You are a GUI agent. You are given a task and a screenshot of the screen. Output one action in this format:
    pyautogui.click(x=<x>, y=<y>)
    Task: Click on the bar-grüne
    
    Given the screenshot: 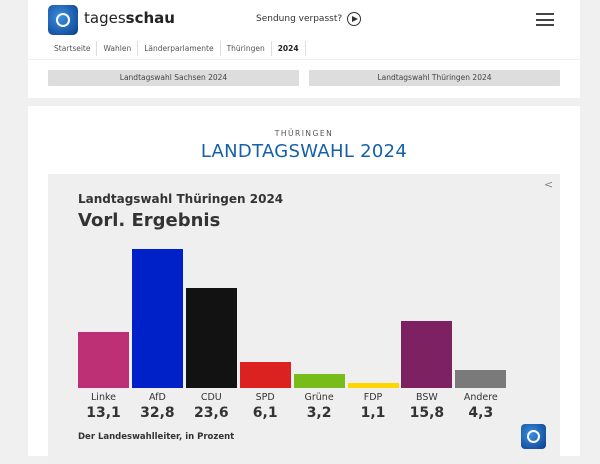 What is the action you would take?
    pyautogui.click(x=319, y=381)
    